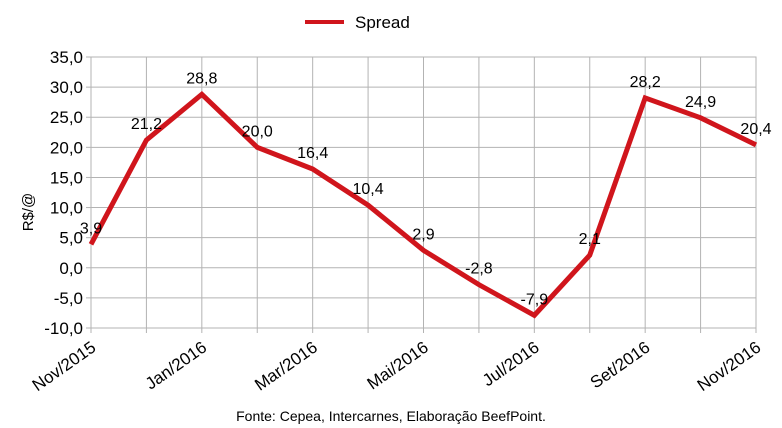 The width and height of the screenshot is (782, 428). What do you see at coordinates (700, 102) in the screenshot?
I see `data-label: 24,9` at bounding box center [700, 102].